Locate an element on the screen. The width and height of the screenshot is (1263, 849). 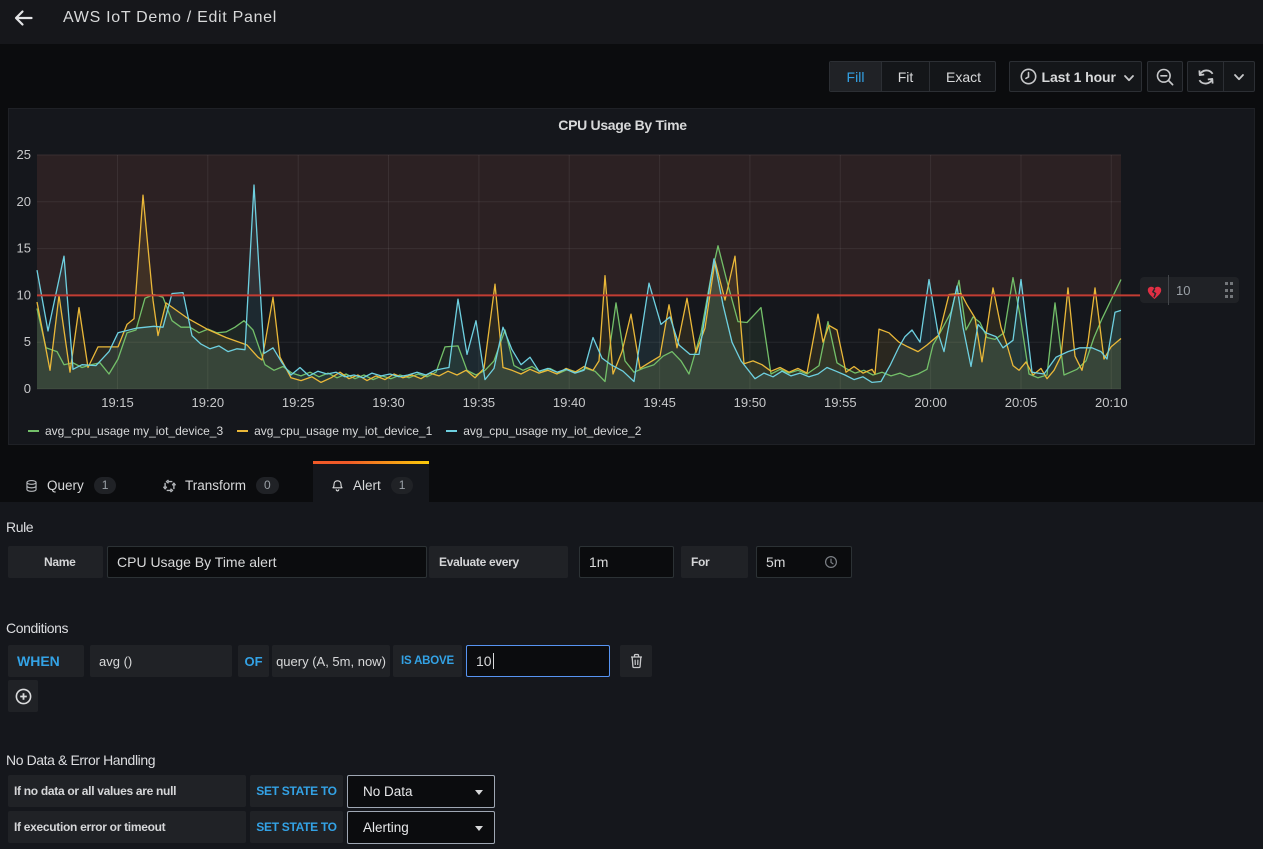
svg-text: 19:30 is located at coordinates (388, 402).